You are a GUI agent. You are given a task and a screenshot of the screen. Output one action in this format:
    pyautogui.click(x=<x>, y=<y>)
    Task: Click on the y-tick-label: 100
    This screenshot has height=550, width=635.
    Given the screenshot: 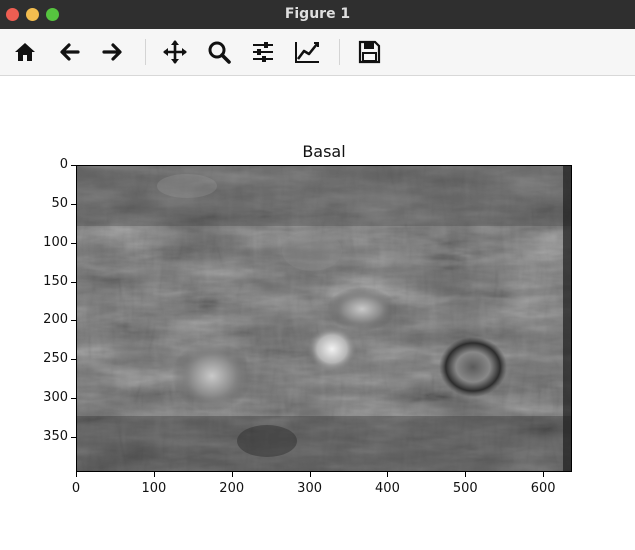 What is the action you would take?
    pyautogui.click(x=55, y=242)
    